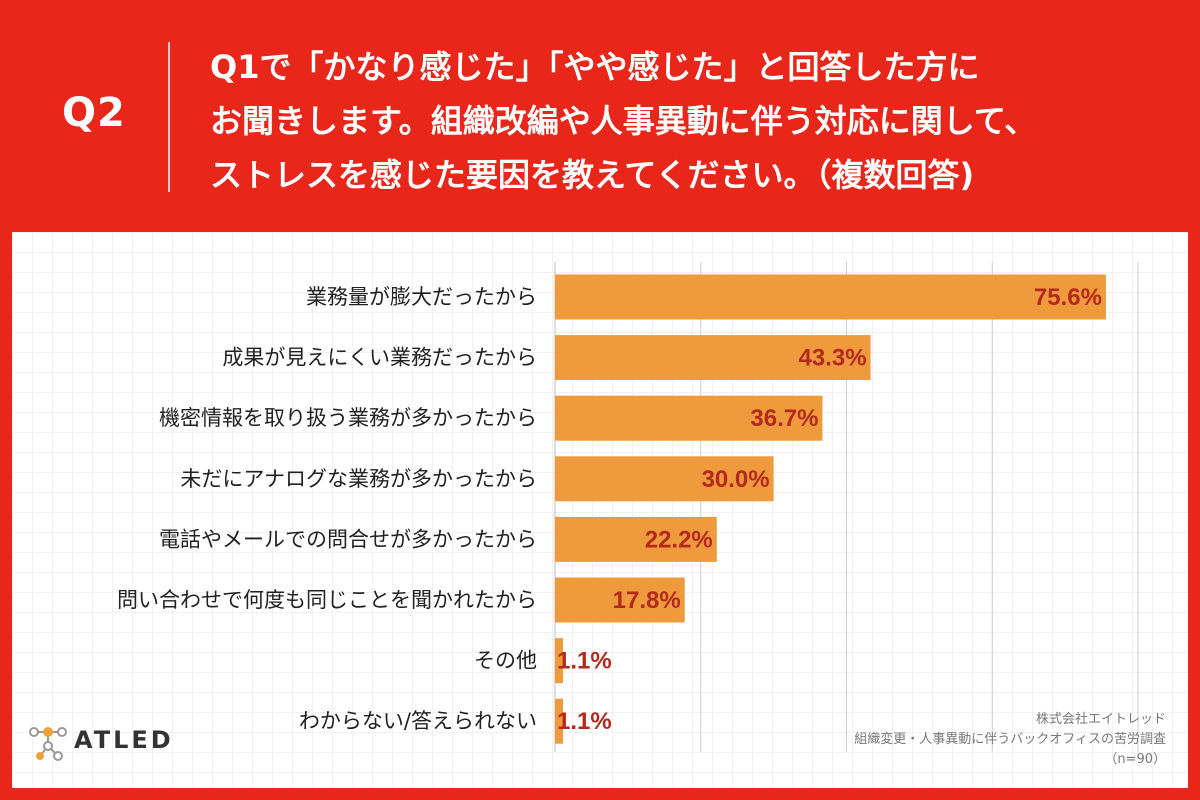 This screenshot has height=800, width=1200. Describe the element at coordinates (421, 297) in the screenshot. I see `category-label: 業務量が膨大だったから` at that location.